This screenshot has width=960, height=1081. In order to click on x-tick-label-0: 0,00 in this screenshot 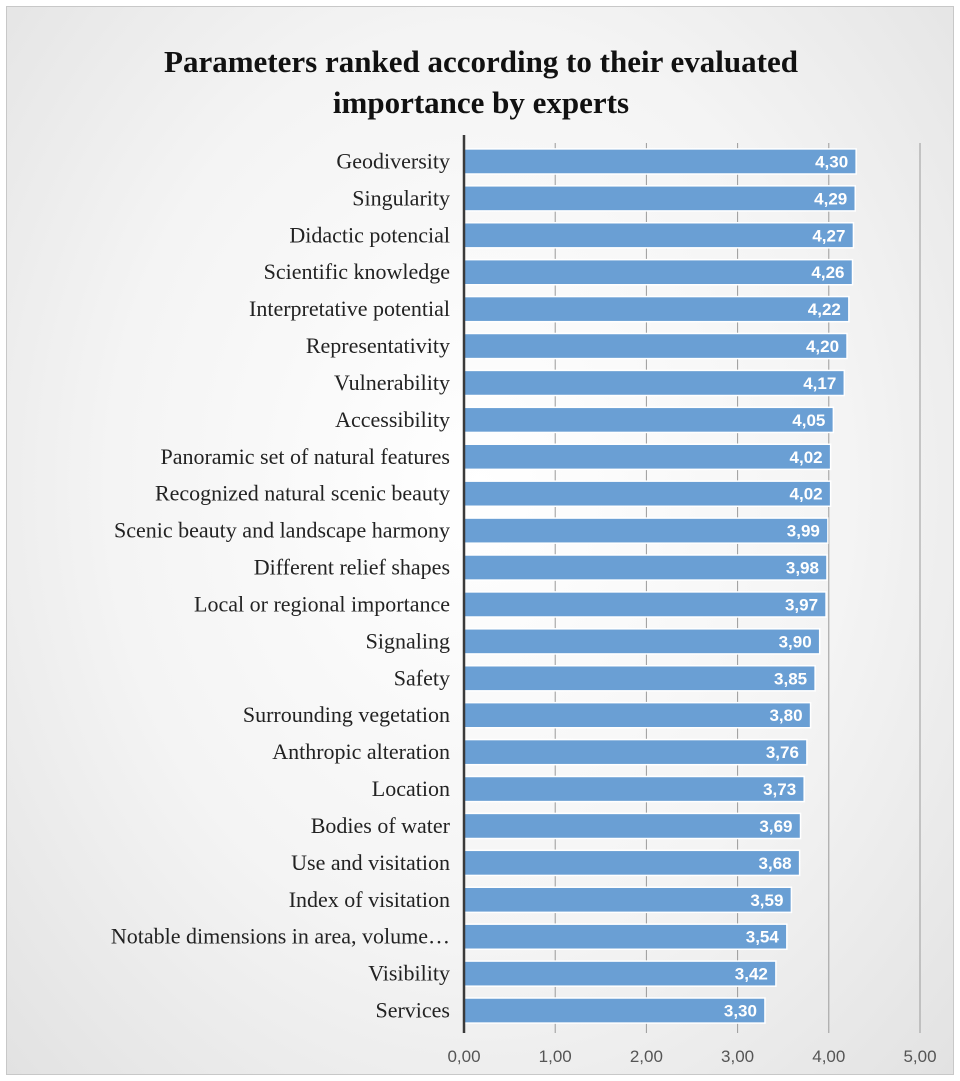, I will do `click(463, 1056)`.